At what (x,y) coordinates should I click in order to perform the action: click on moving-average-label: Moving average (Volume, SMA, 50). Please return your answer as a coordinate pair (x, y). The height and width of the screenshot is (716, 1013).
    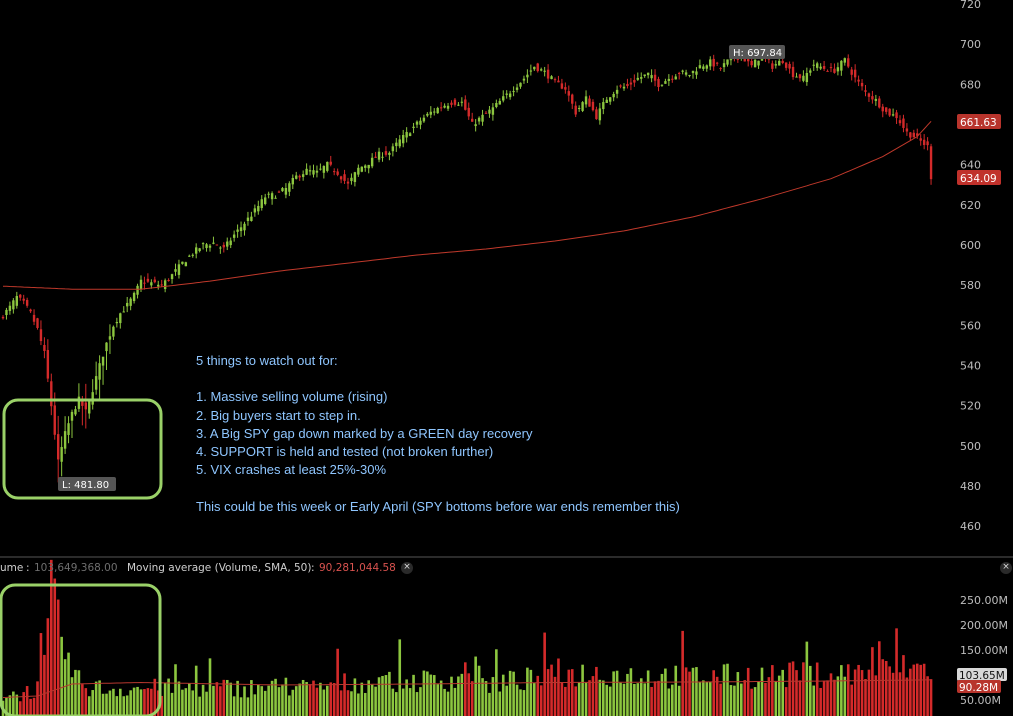
    Looking at the image, I should click on (219, 568).